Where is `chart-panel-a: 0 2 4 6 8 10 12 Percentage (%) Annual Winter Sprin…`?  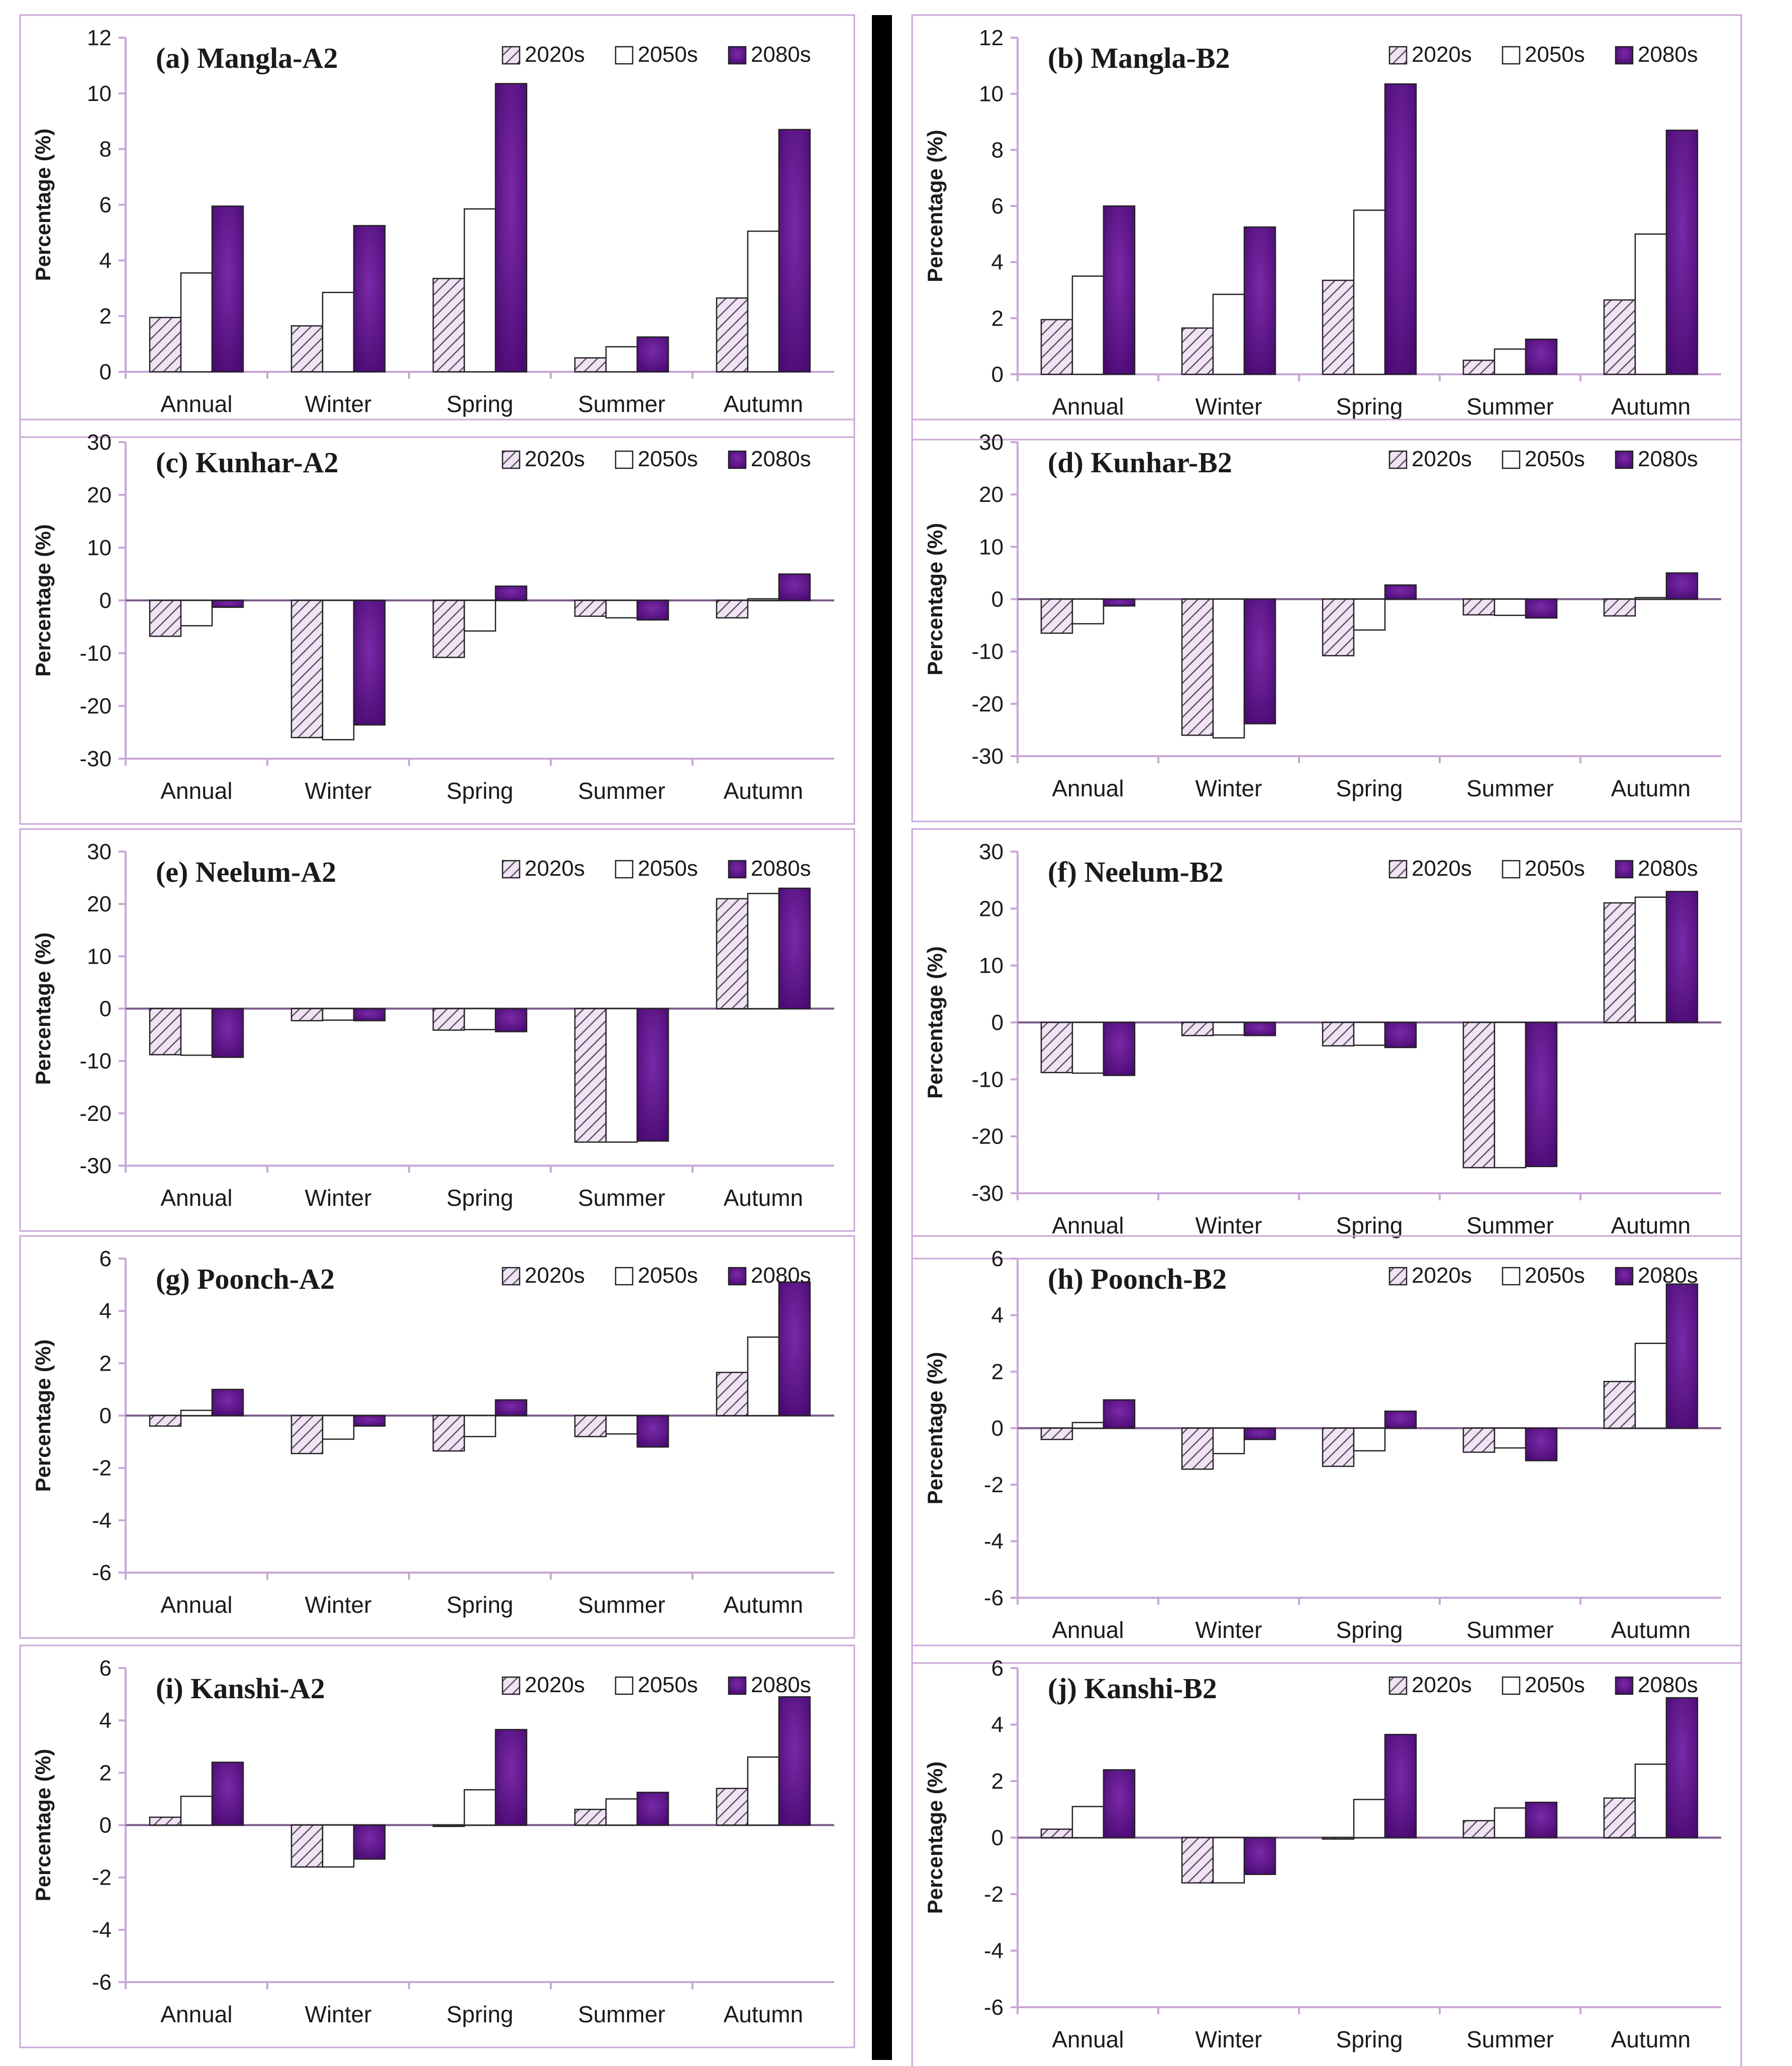
chart-panel-a: 0 2 4 6 8 10 12 Percentage (%) Annual Winter Sprin… is located at coordinates (437, 226).